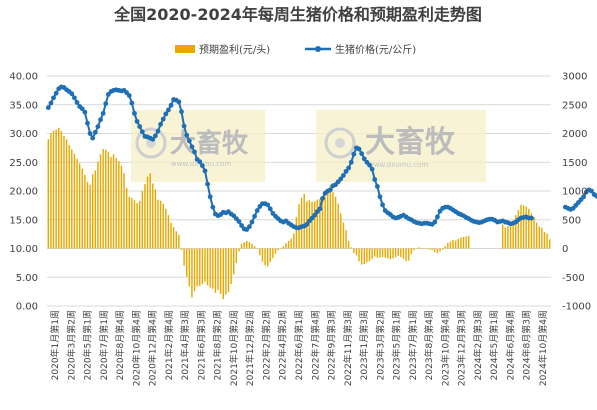  What do you see at coordinates (574, 134) in the screenshot?
I see `y-right-tick-label: 2000` at bounding box center [574, 134].